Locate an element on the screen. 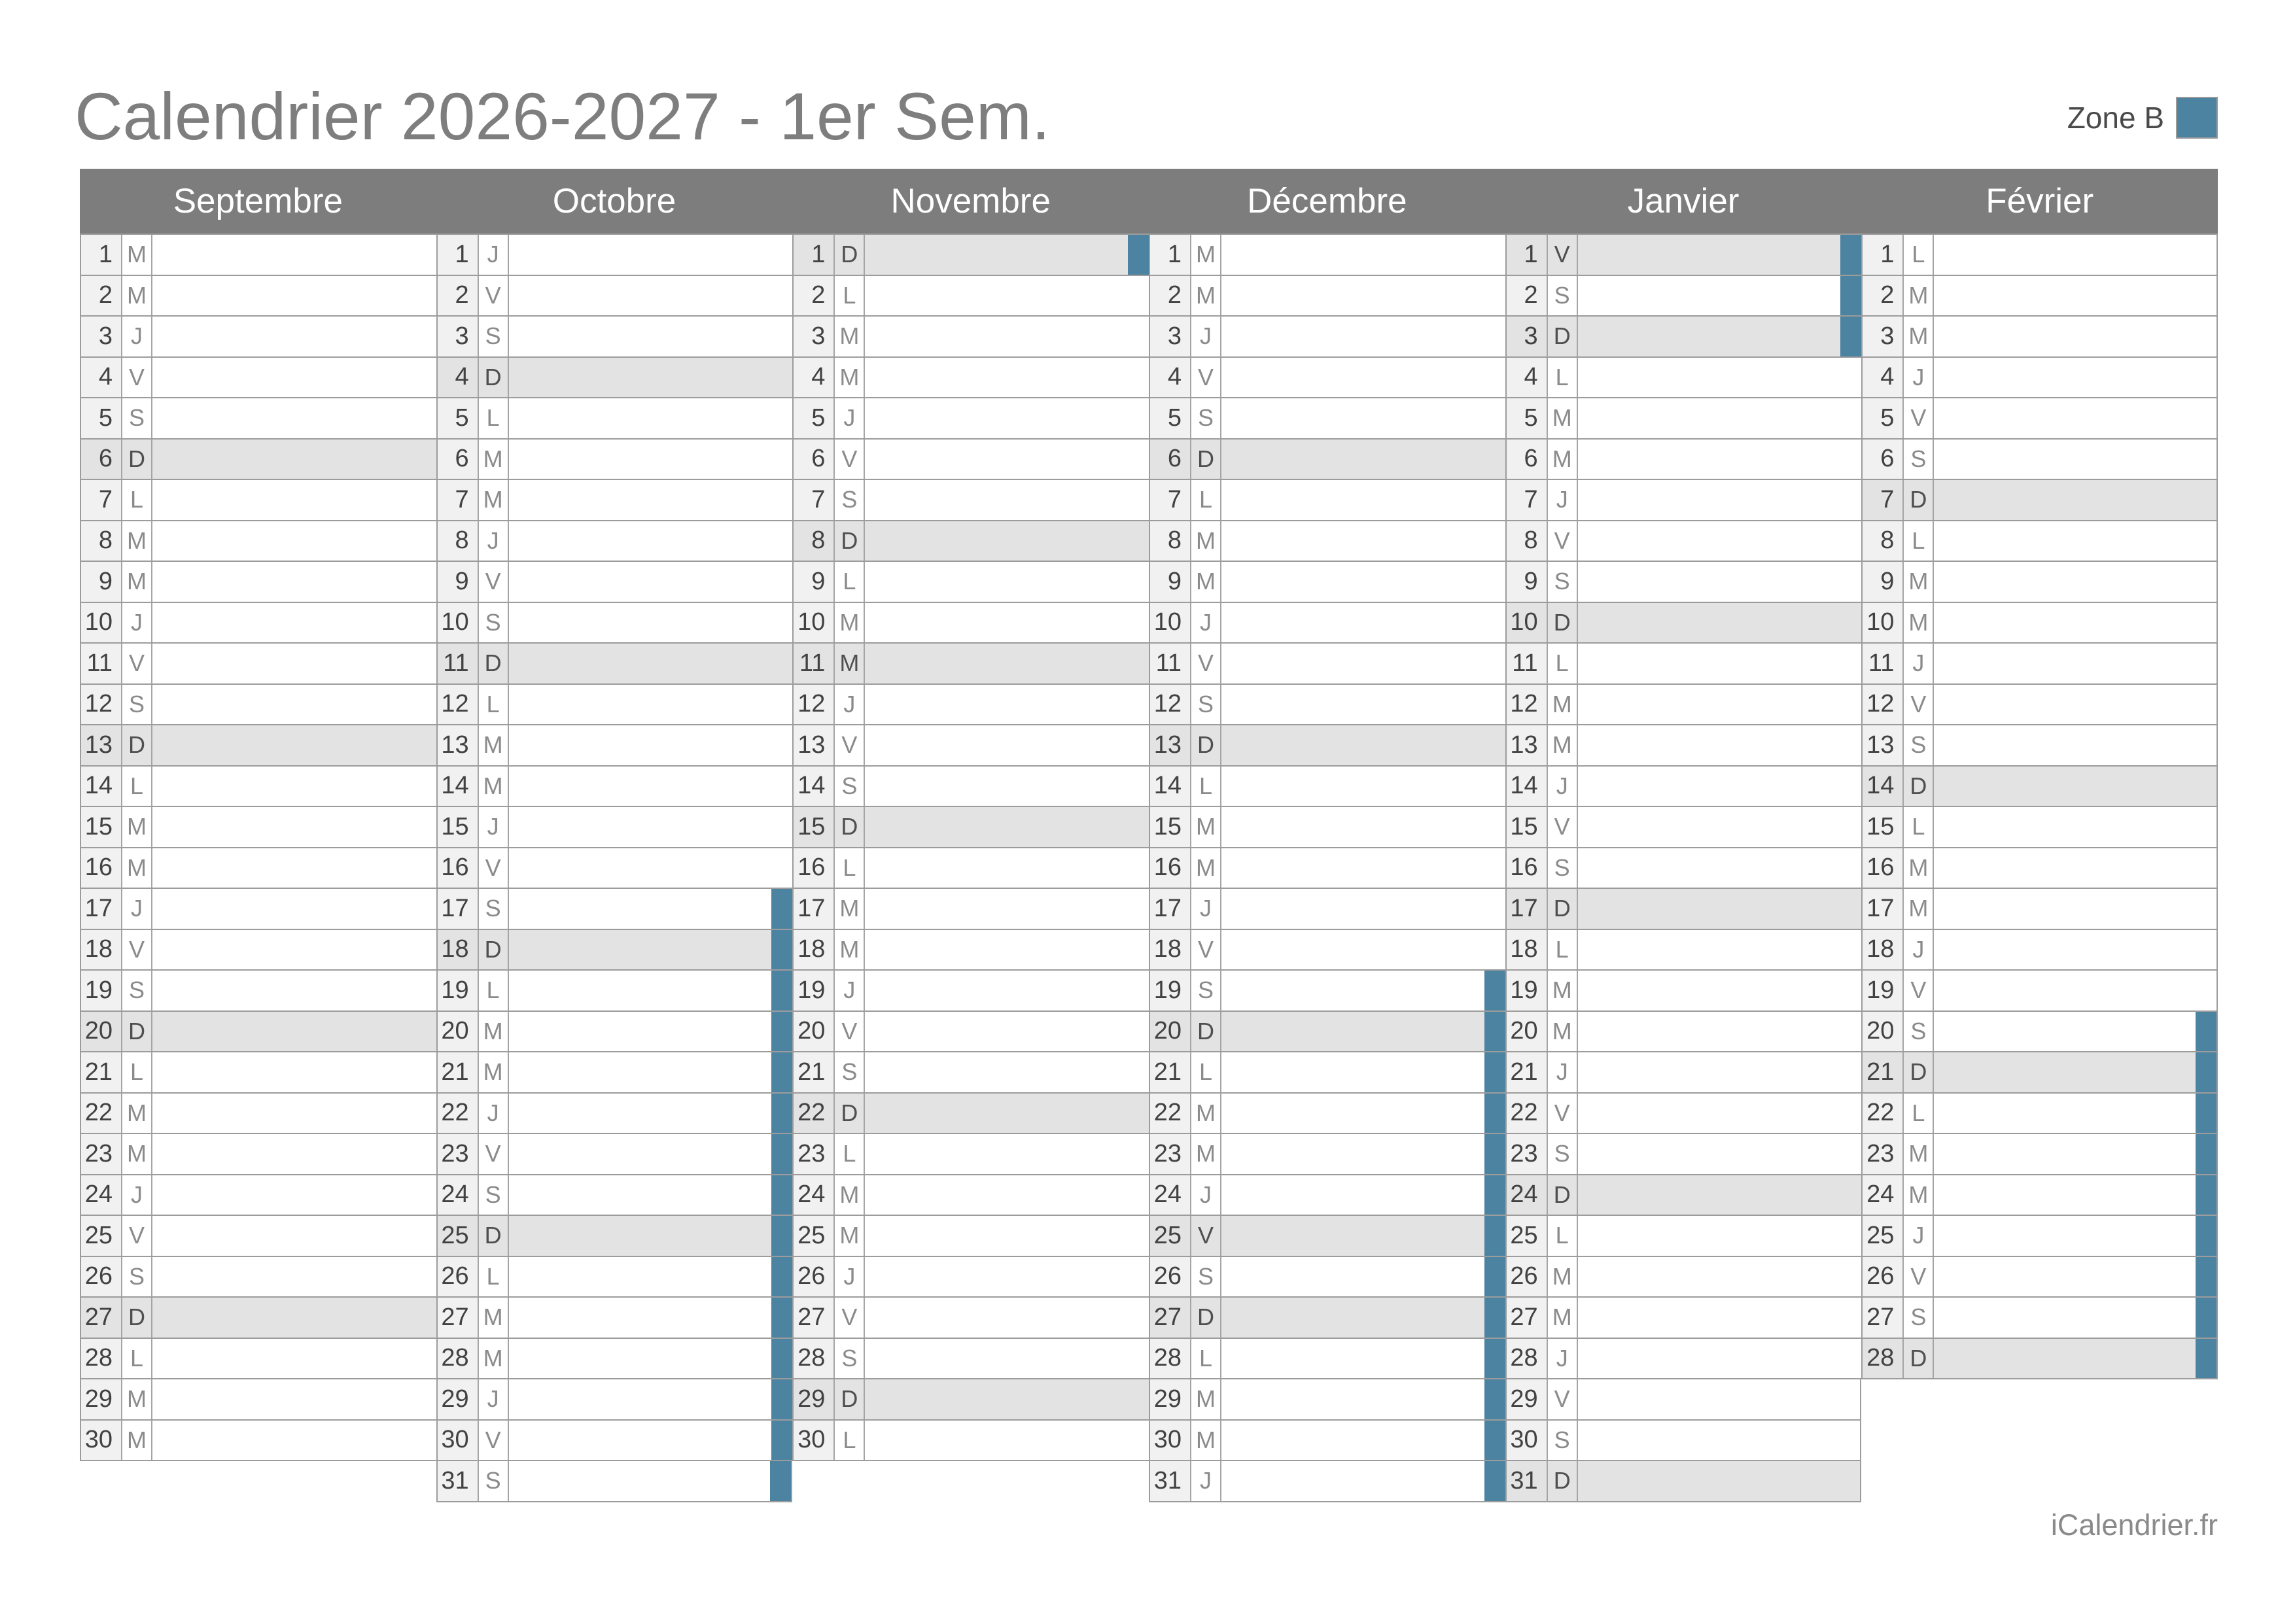 This screenshot has height=1624, width=2295. weekday-letter: S is located at coordinates (493, 1481).